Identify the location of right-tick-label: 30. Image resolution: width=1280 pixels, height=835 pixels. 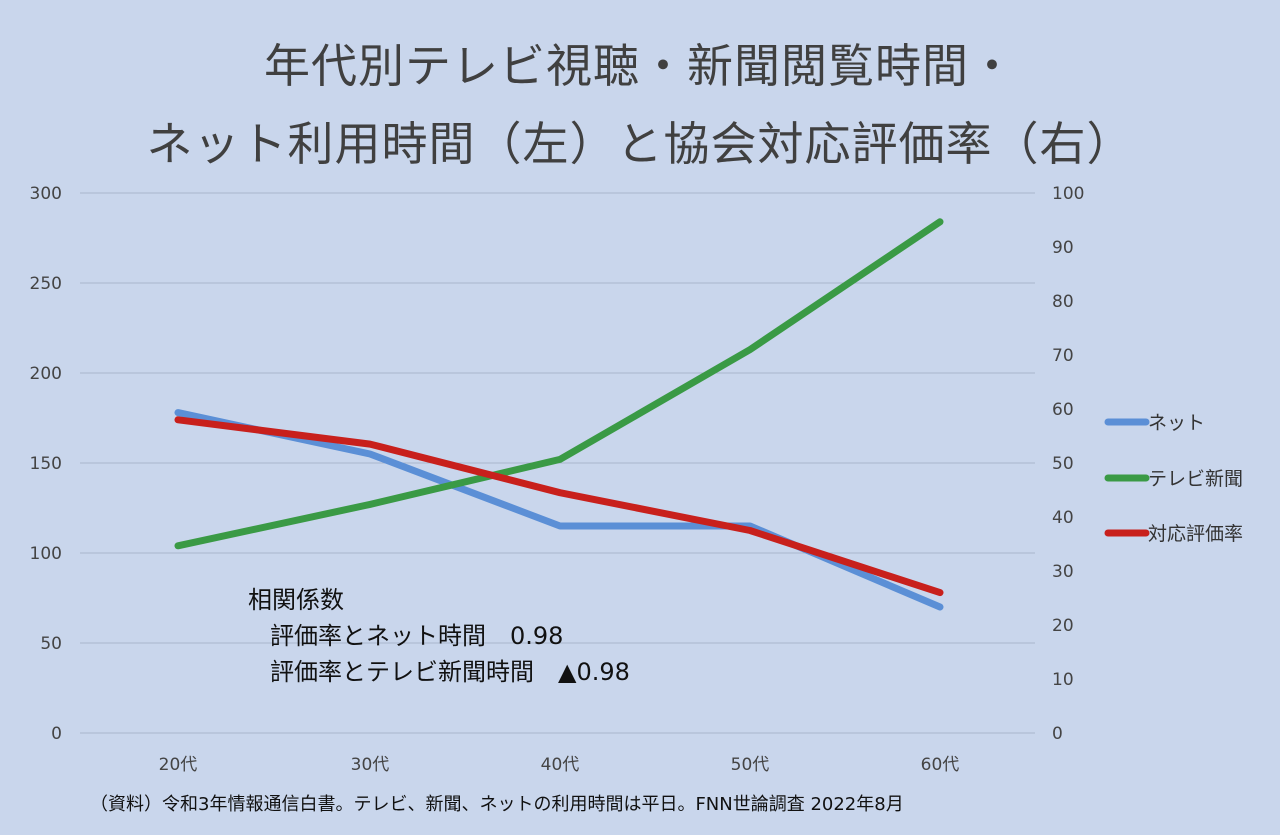
(1063, 572).